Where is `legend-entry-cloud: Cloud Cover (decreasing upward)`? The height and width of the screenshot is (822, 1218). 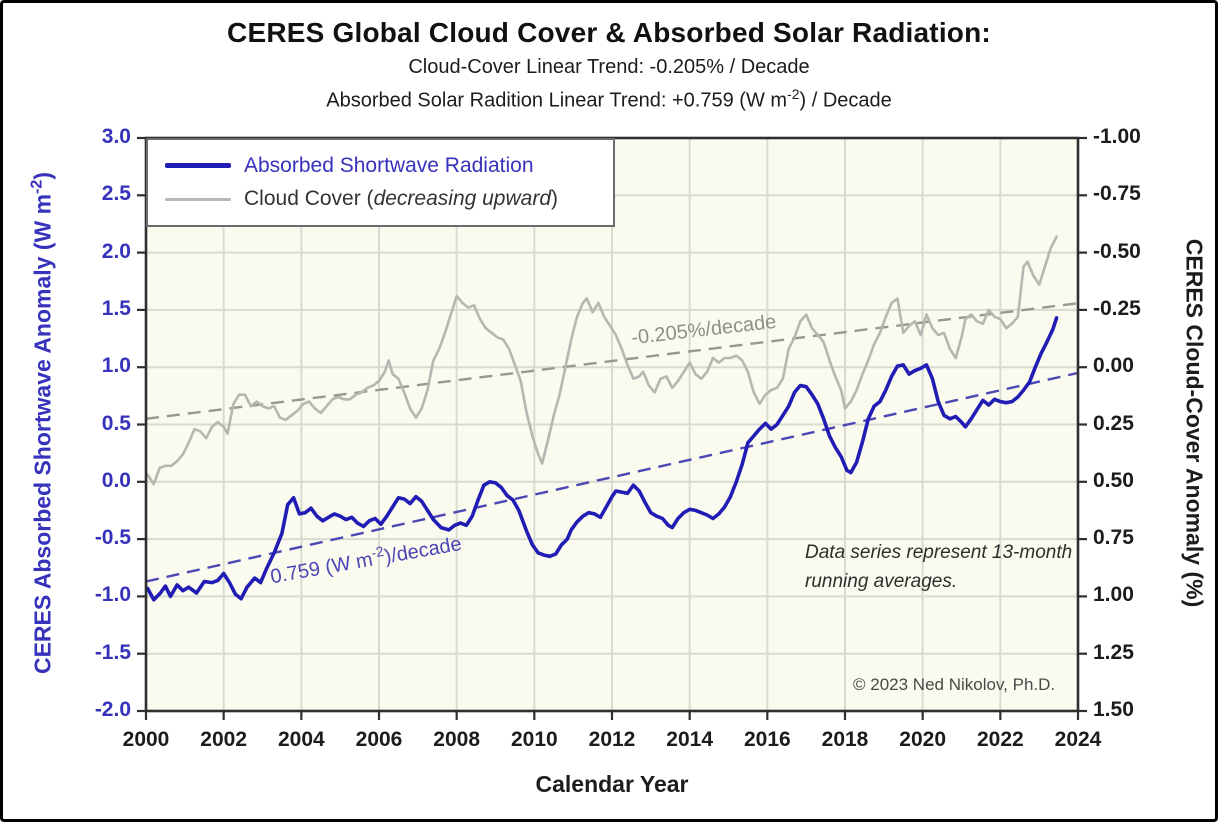
legend-entry-cloud: Cloud Cover (decreasing upward) is located at coordinates (385, 199).